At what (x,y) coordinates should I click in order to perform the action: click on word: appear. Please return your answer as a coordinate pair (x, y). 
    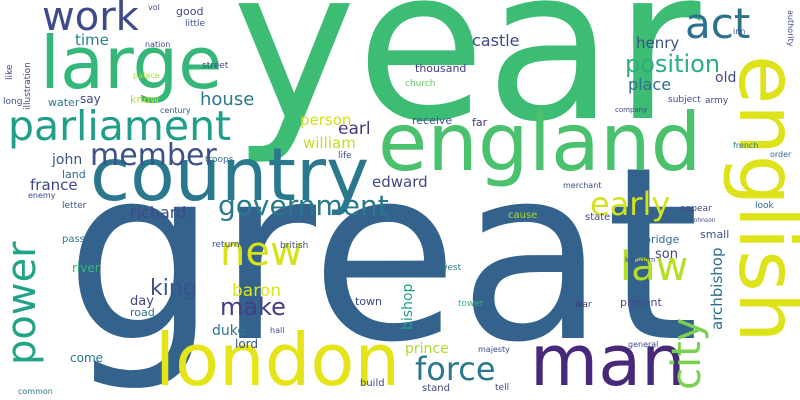
    Looking at the image, I should click on (696, 209).